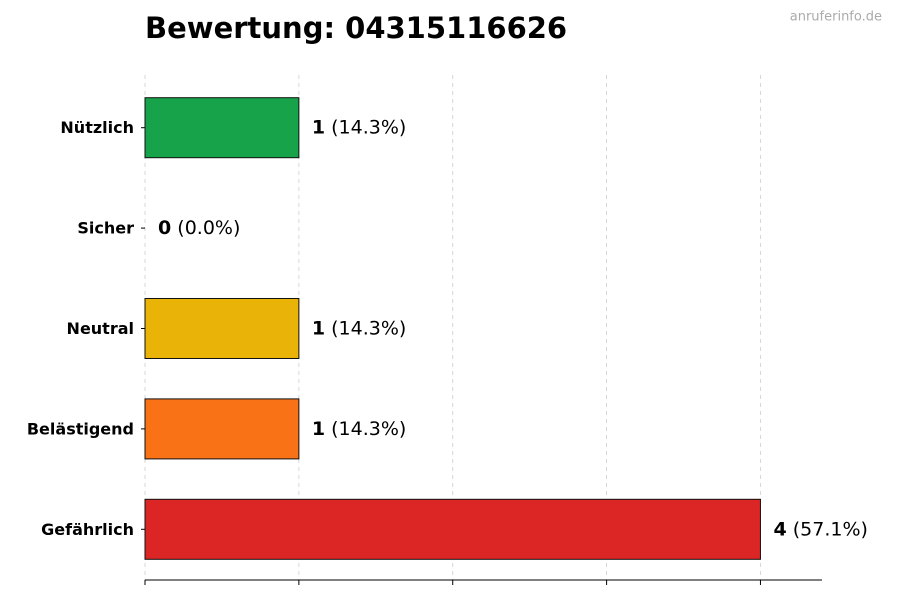 The height and width of the screenshot is (600, 900). I want to click on y-tick-label: Sicher, so click(105, 228).